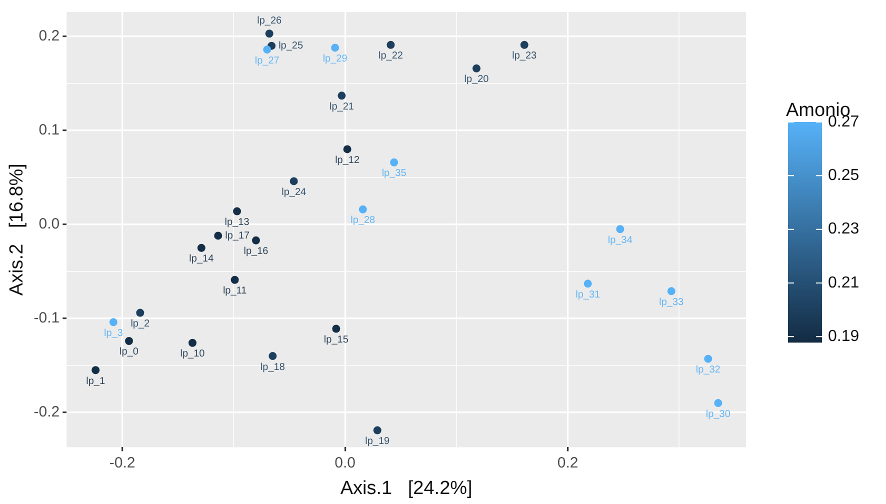 Image resolution: width=886 pixels, height=504 pixels. Describe the element at coordinates (844, 175) in the screenshot. I see `color-bar-label: 0.25` at that location.